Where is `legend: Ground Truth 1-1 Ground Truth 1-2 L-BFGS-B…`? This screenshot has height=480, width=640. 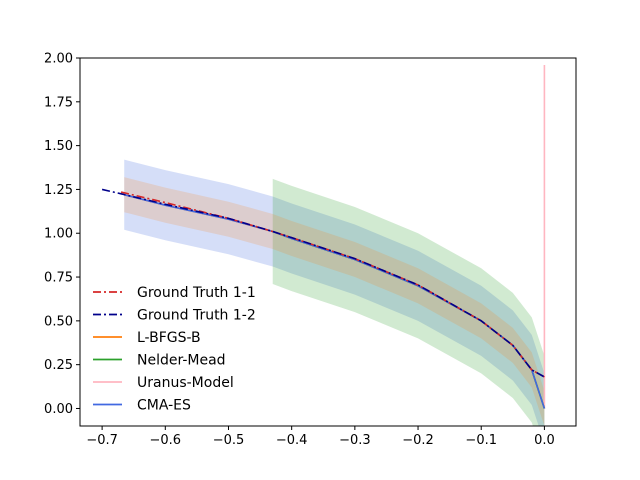
legend: Ground Truth 1-1 Ground Truth 1-2 L-BFGS-B… is located at coordinates (174, 349).